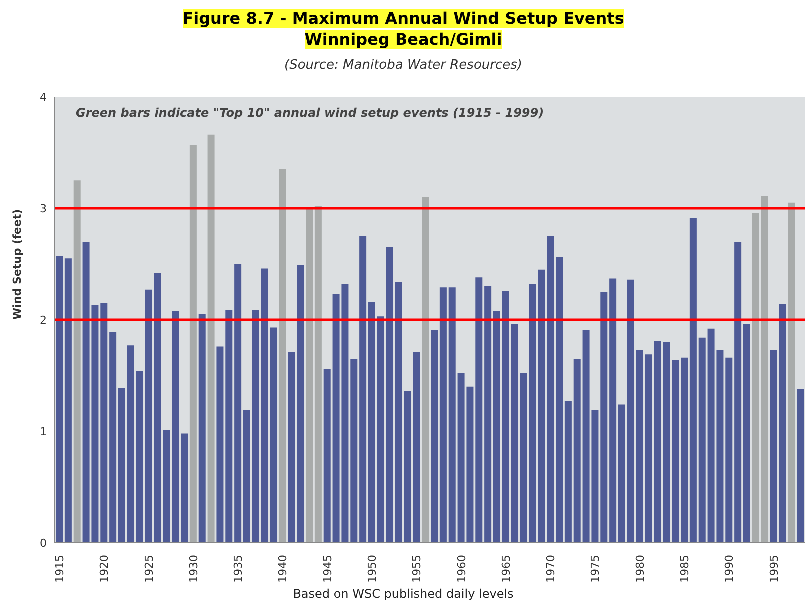  I want to click on x-tick-label: 1980, so click(640, 569).